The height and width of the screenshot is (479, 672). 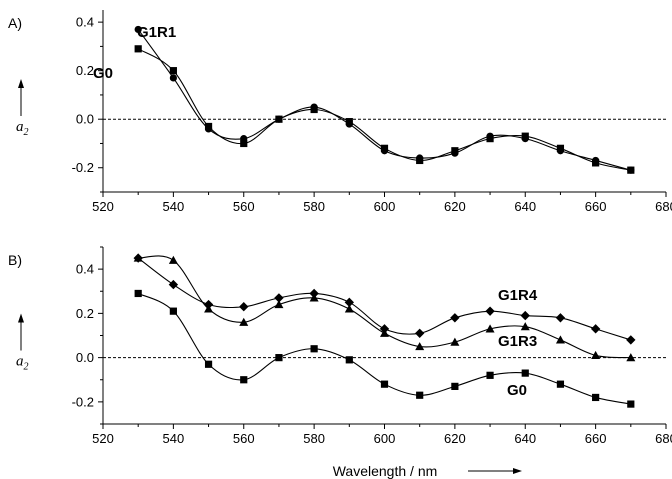 I want to click on panel-label: B), so click(x=15, y=260).